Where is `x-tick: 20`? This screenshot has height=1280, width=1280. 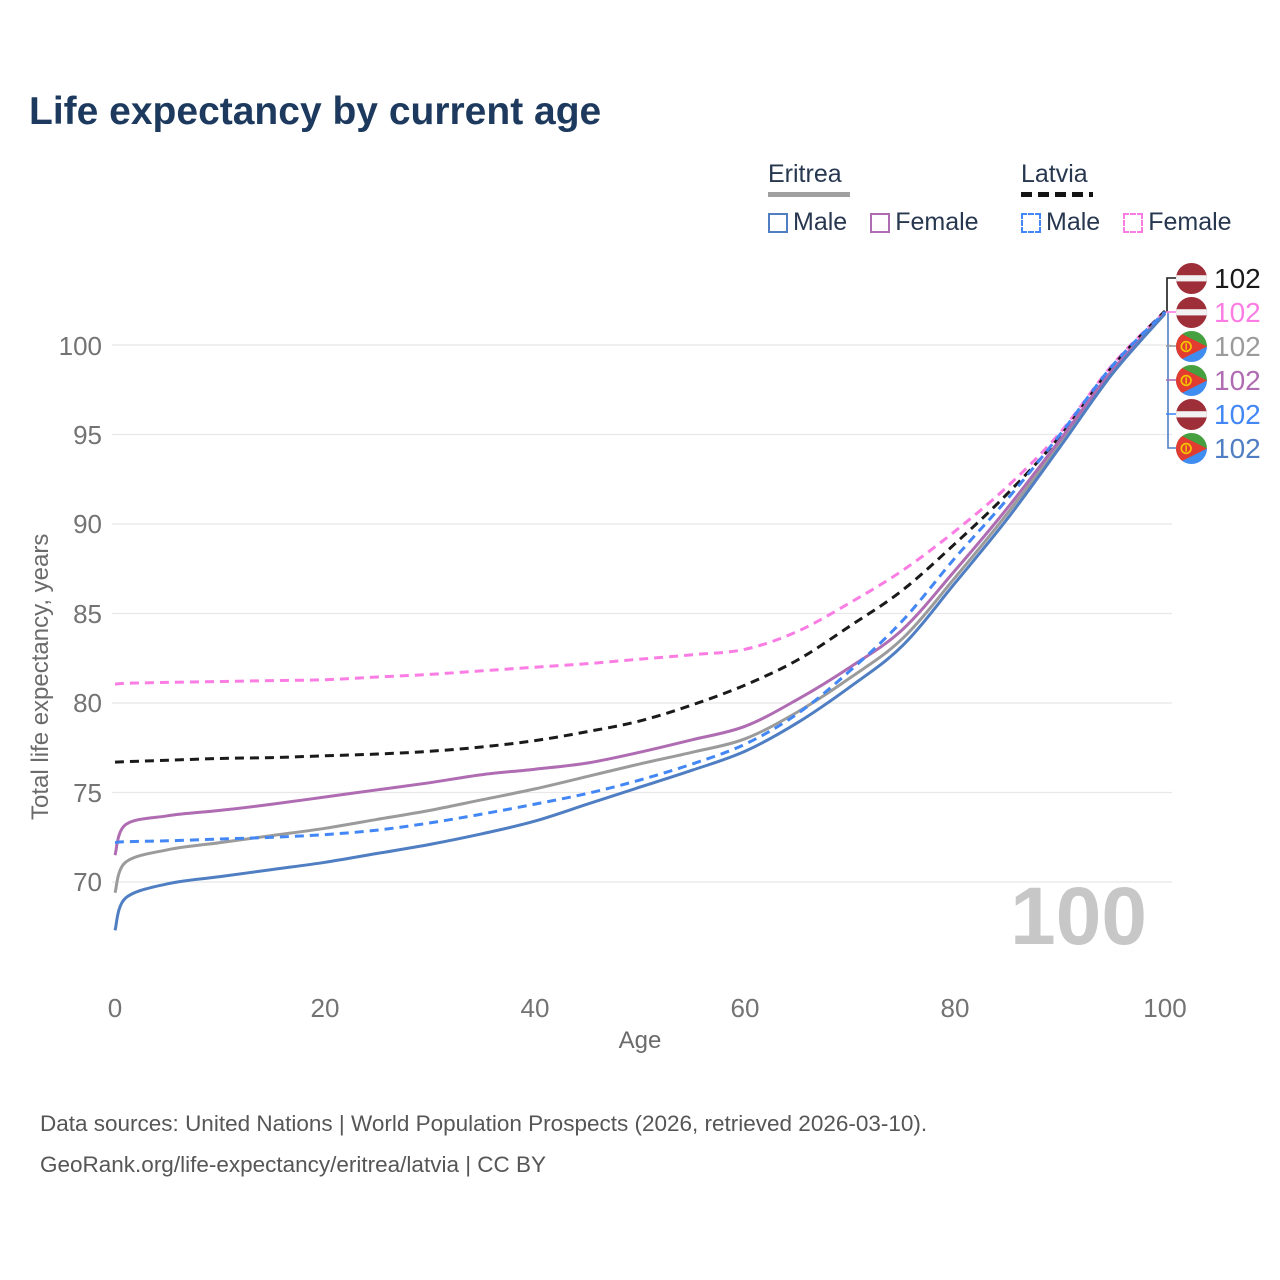
x-tick: 20 is located at coordinates (325, 1008).